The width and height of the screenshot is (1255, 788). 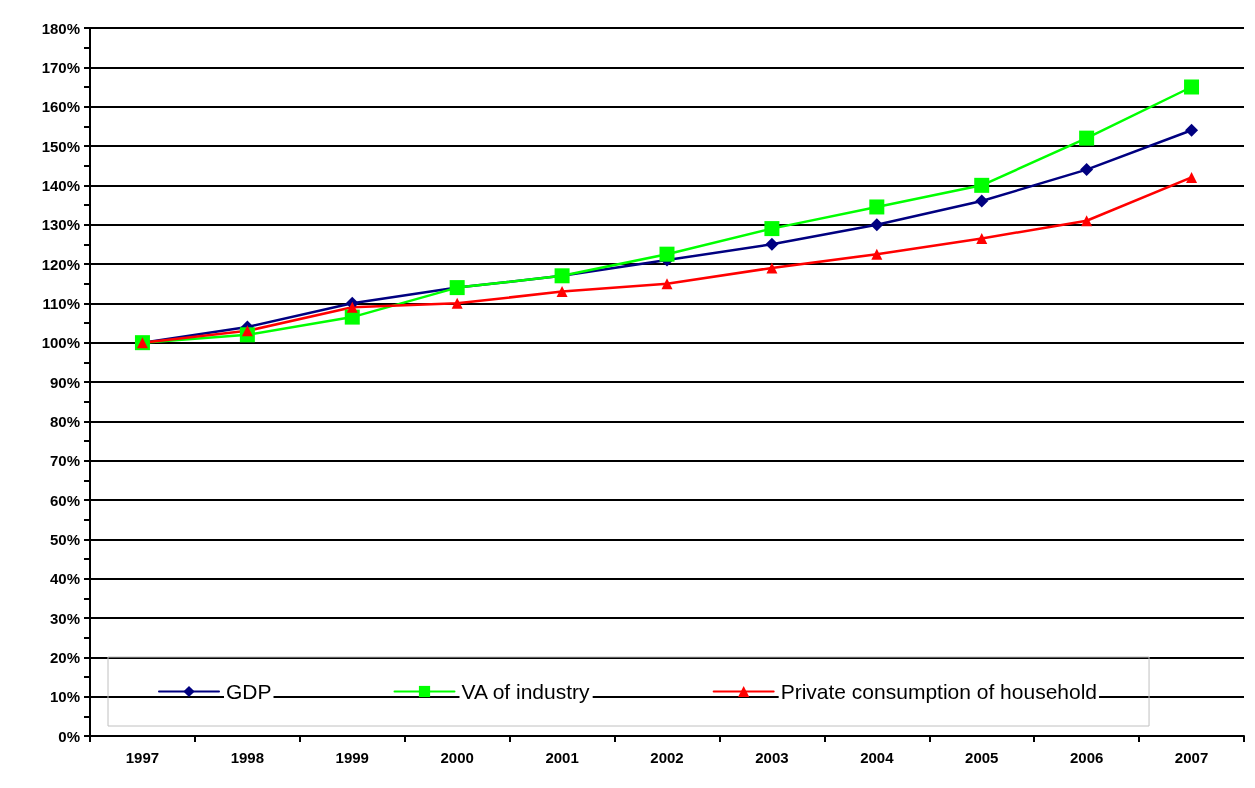 I want to click on x-tick-label: 2004, so click(x=877, y=757).